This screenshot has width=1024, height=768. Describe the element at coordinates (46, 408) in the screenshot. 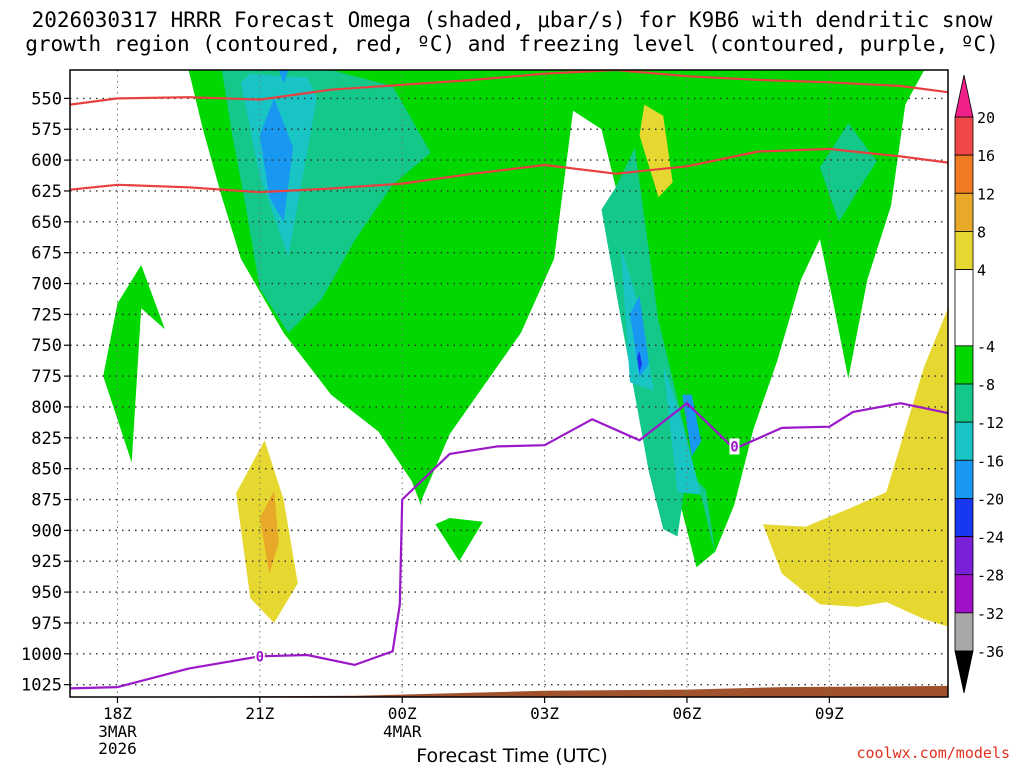

I see `y-tick-label-800: 800` at that location.